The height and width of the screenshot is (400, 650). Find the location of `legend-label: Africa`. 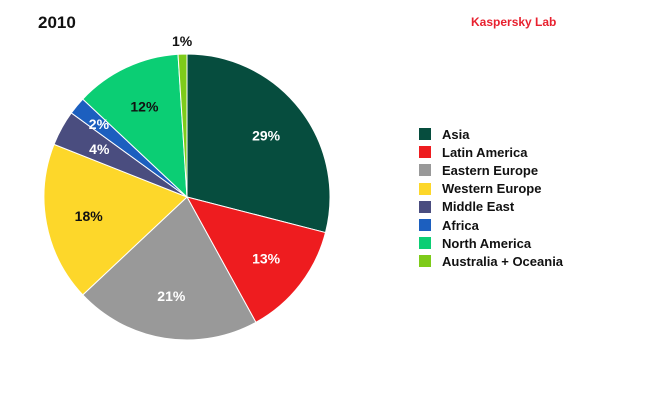

legend-label: Africa is located at coordinates (460, 225).